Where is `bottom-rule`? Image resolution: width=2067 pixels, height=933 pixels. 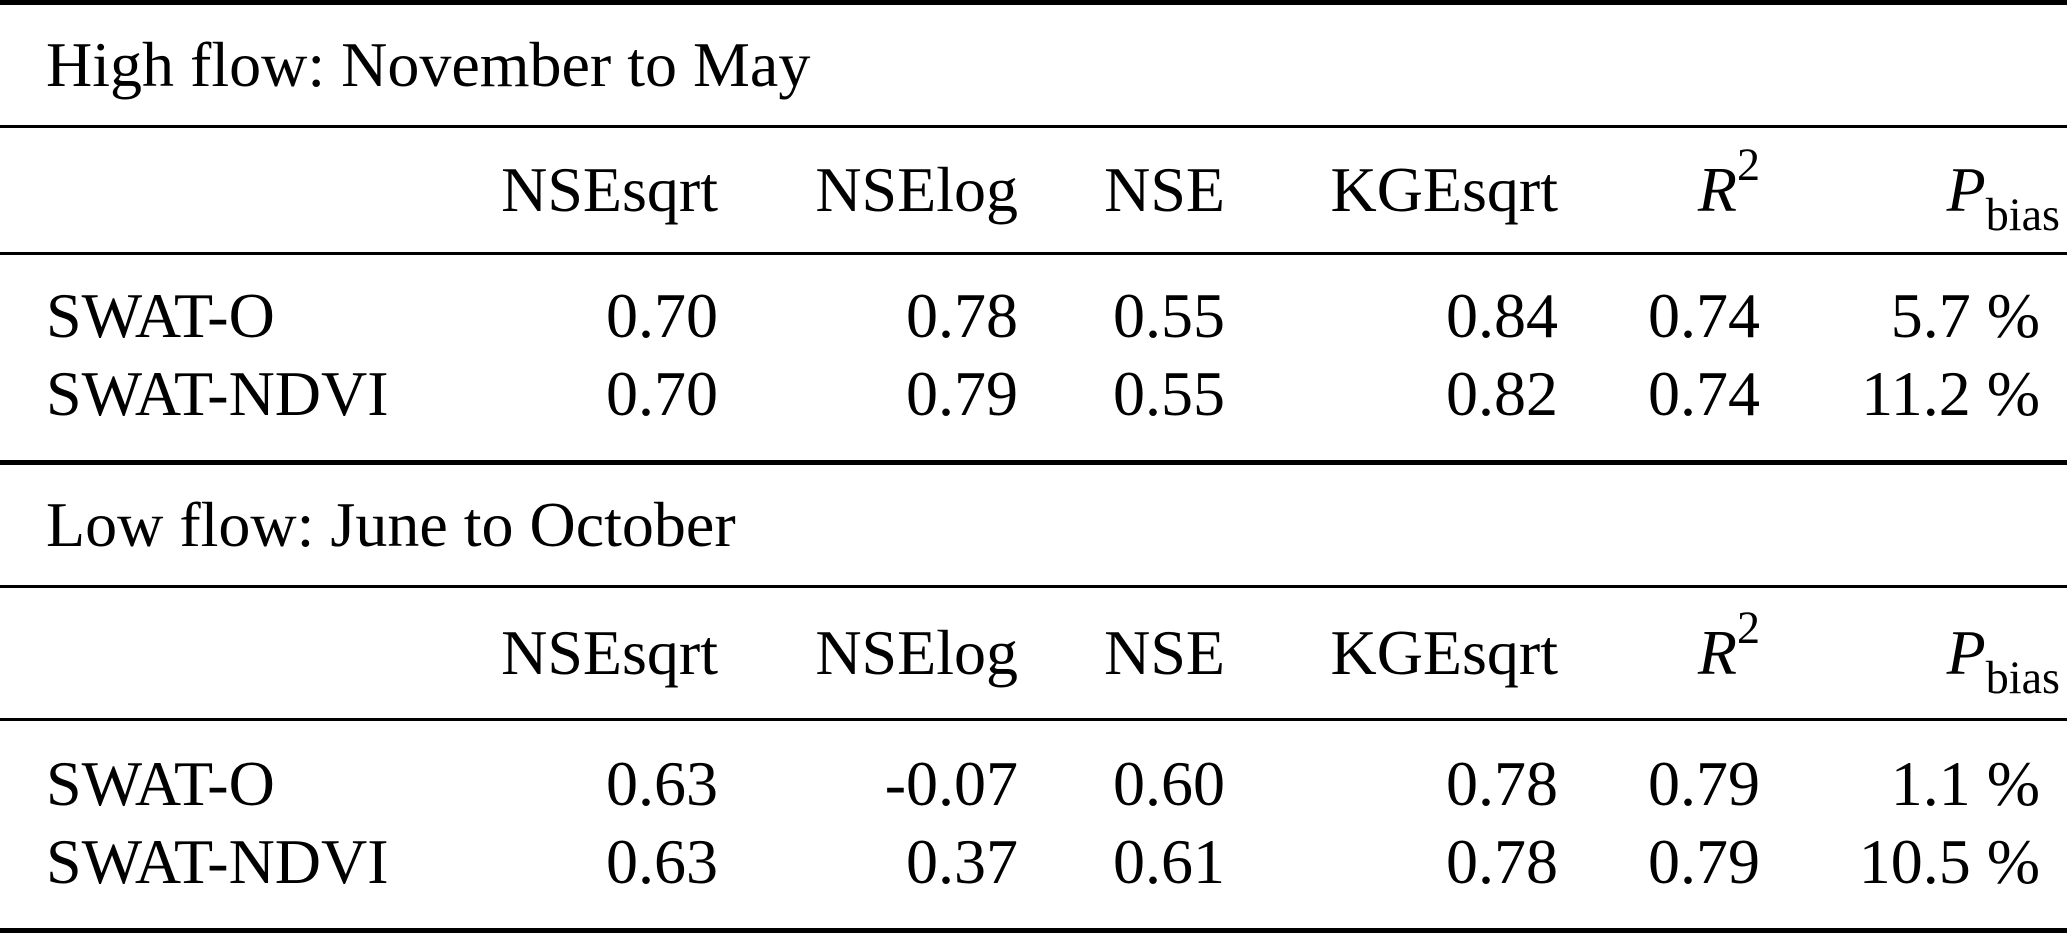
bottom-rule is located at coordinates (1033, 930).